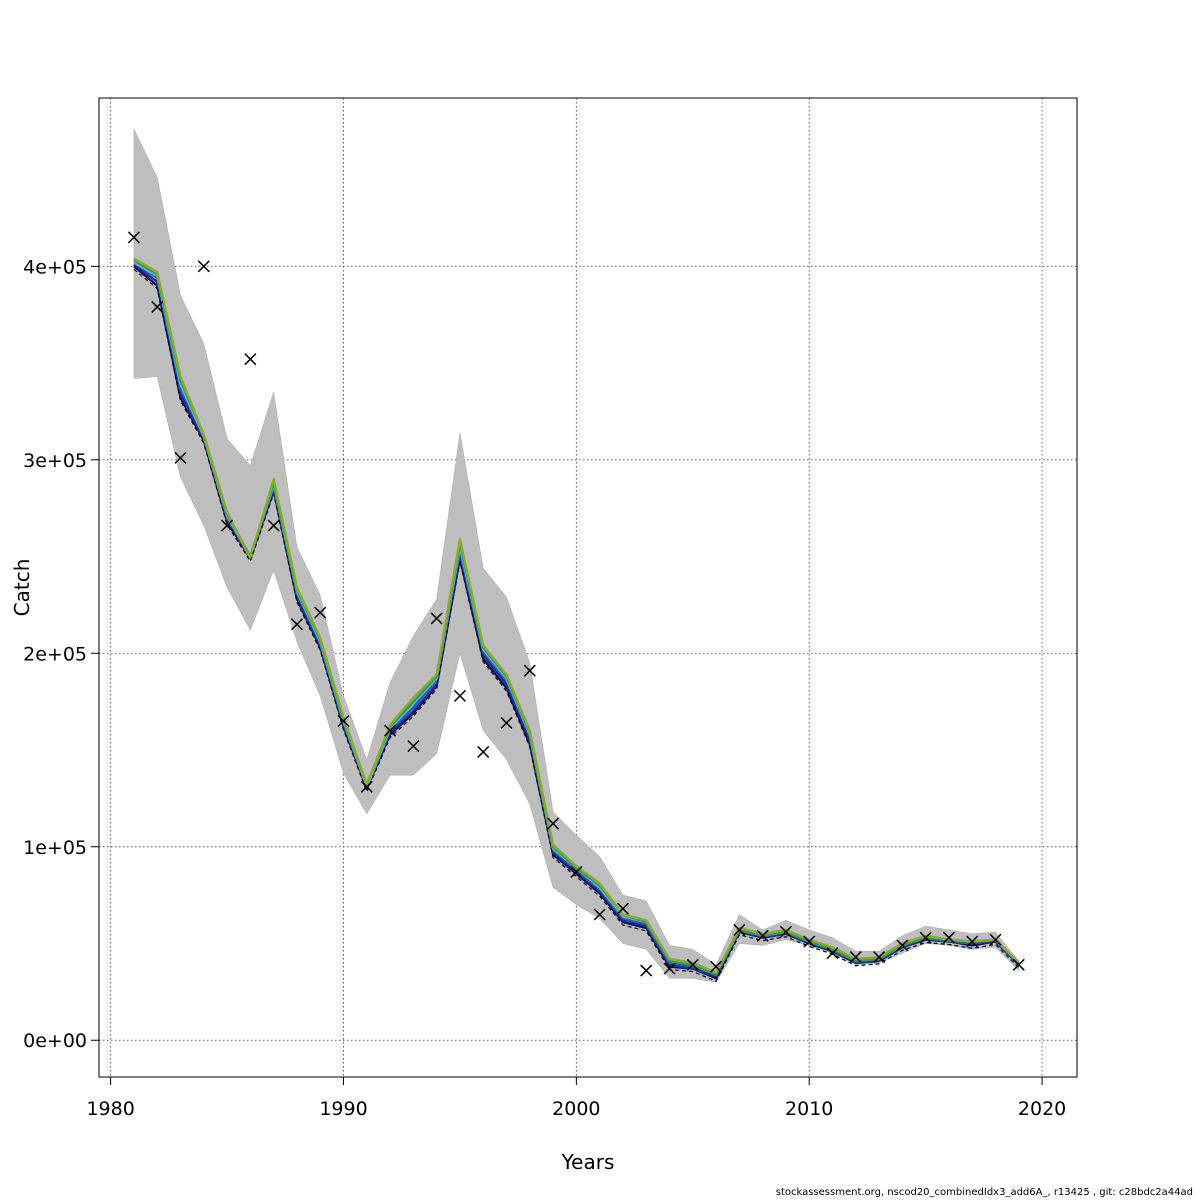  Describe the element at coordinates (55, 654) in the screenshot. I see `y-tick-label: 2e+05` at that location.